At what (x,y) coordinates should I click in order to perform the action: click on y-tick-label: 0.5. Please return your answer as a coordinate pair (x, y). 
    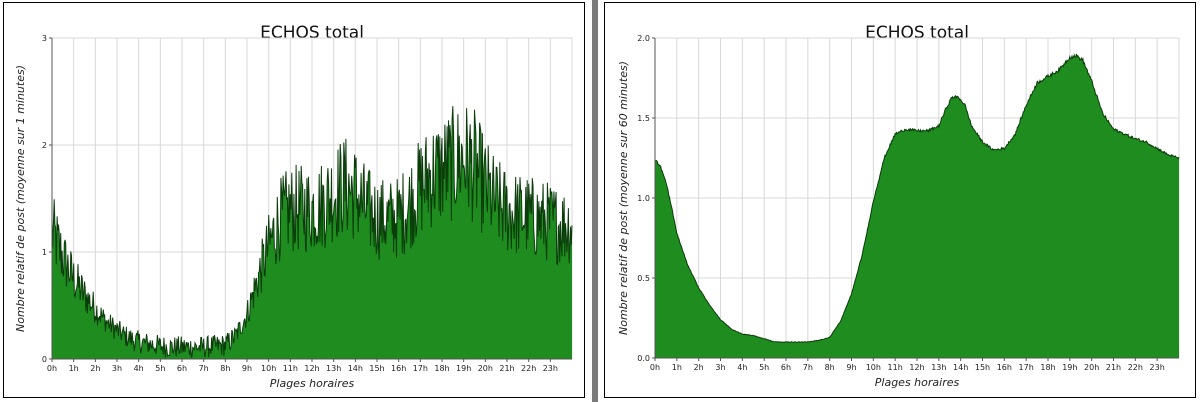
    Looking at the image, I should click on (643, 278).